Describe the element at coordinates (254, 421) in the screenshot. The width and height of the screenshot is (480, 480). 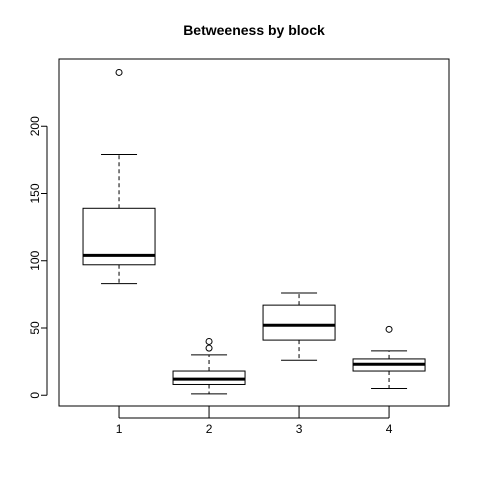
I see `x-axis: 1 2 3 4` at that location.